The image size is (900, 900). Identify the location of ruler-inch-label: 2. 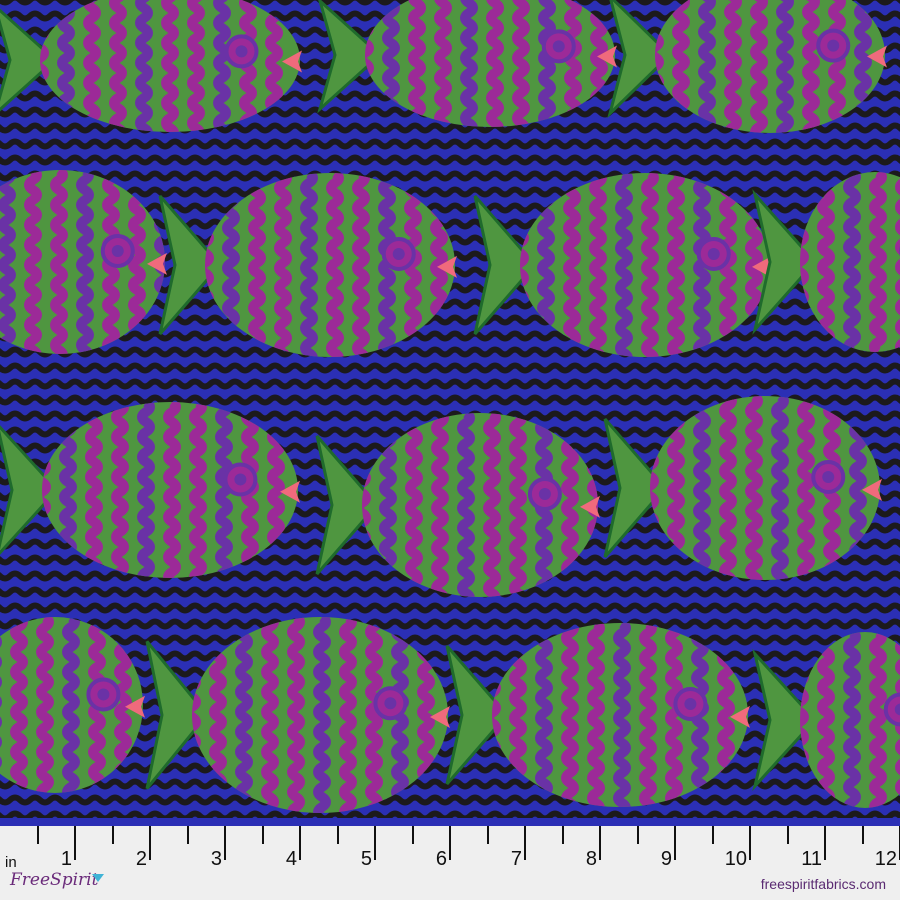
(141, 859).